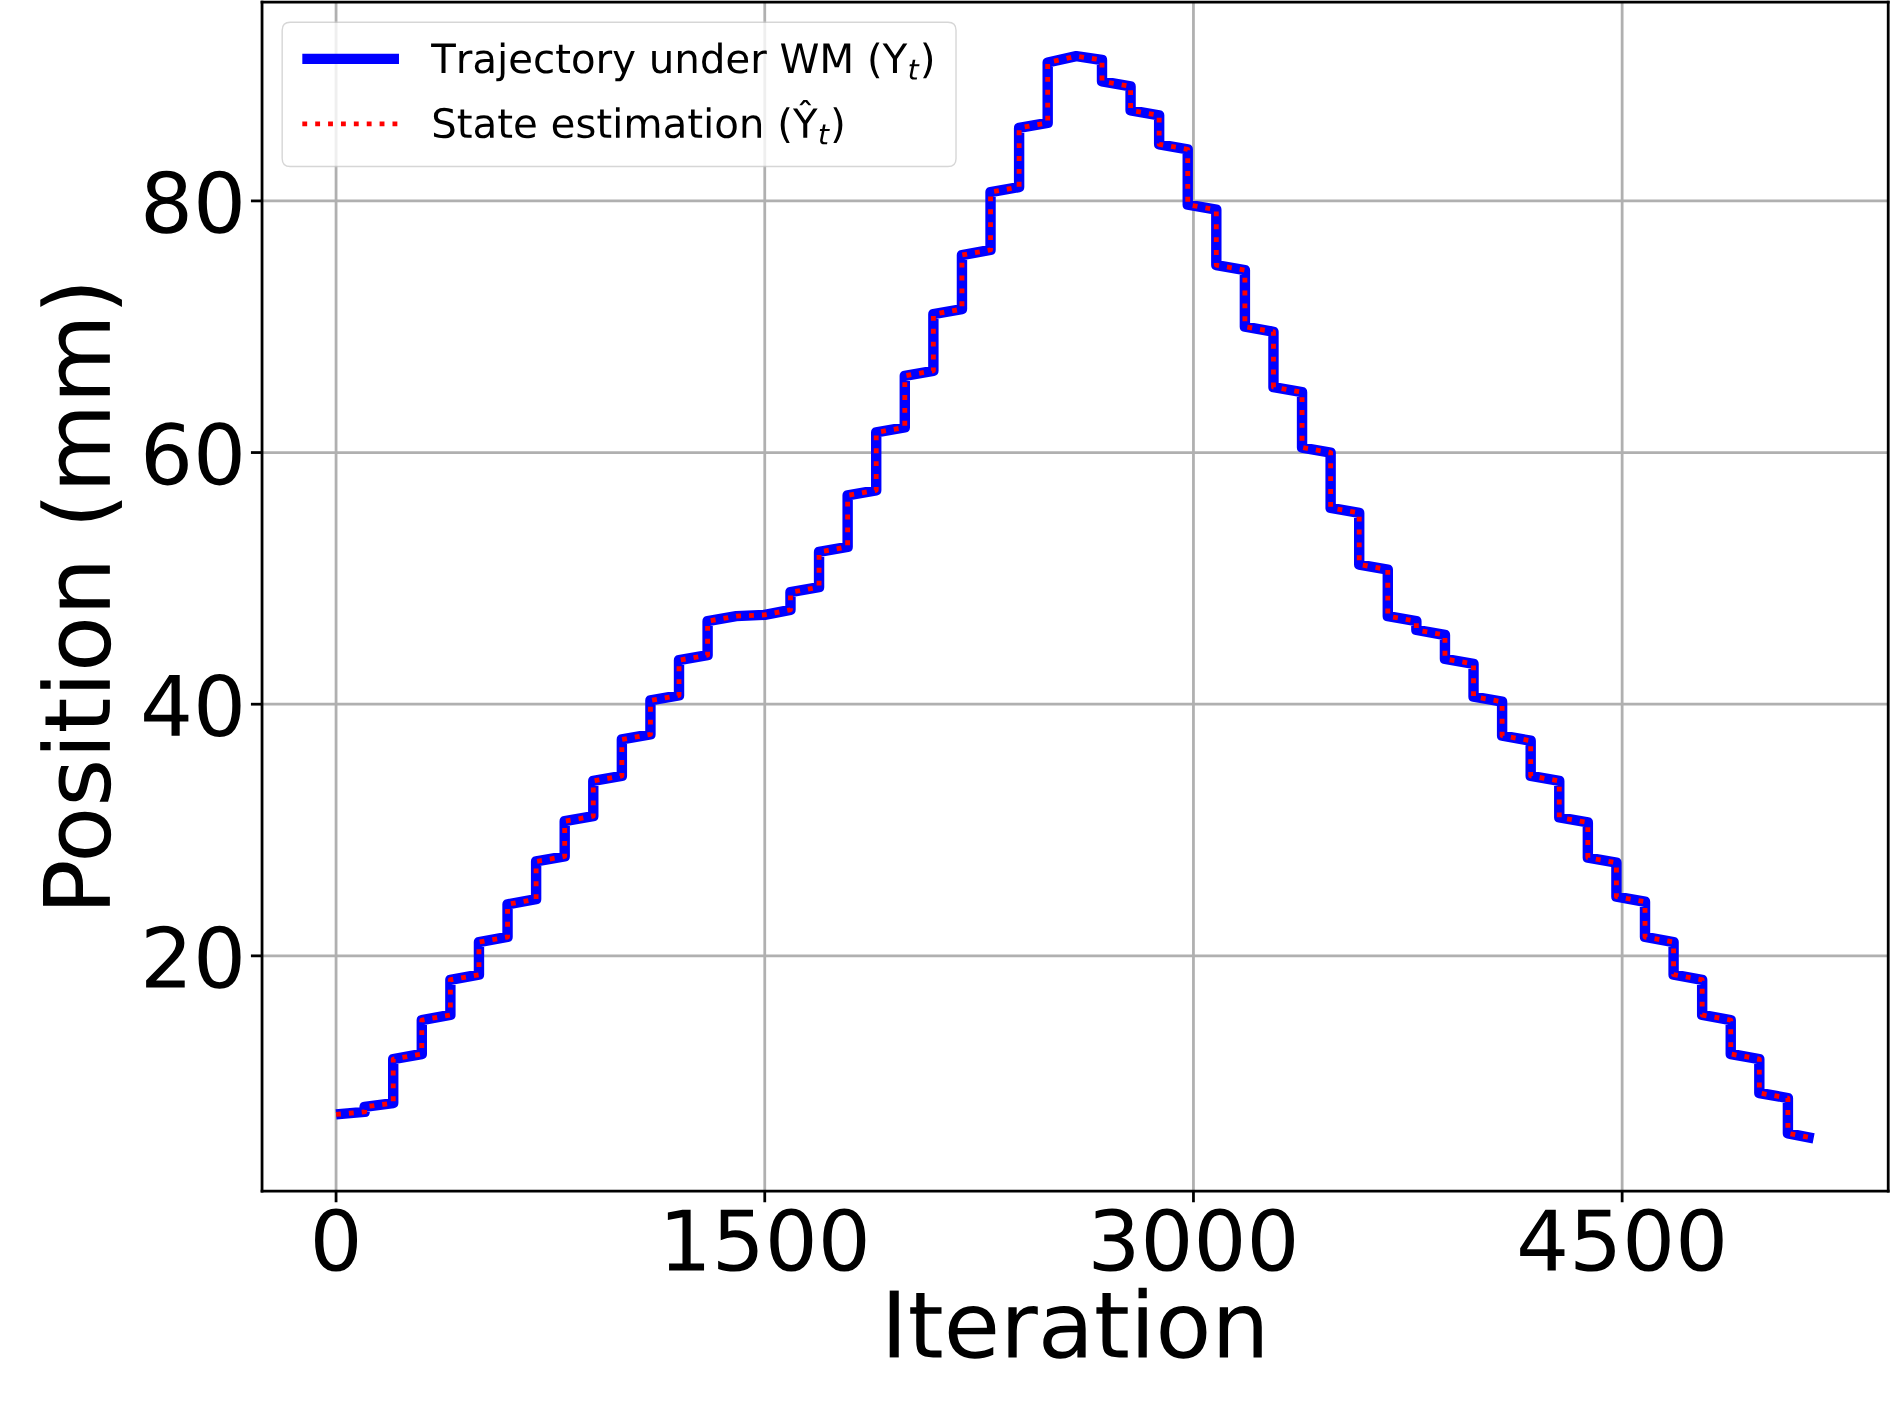 Image resolution: width=1892 pixels, height=1403 pixels. Describe the element at coordinates (766, 1240) in the screenshot. I see `x-tick-label: 1500` at that location.